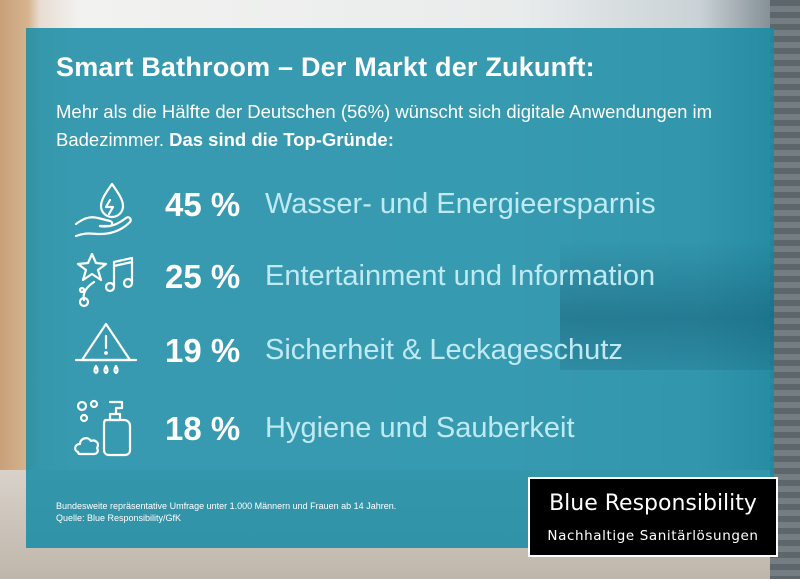 The image size is (800, 579). Describe the element at coordinates (460, 204) in the screenshot. I see `reason-label: Wasser- und Energieersparnis` at that location.